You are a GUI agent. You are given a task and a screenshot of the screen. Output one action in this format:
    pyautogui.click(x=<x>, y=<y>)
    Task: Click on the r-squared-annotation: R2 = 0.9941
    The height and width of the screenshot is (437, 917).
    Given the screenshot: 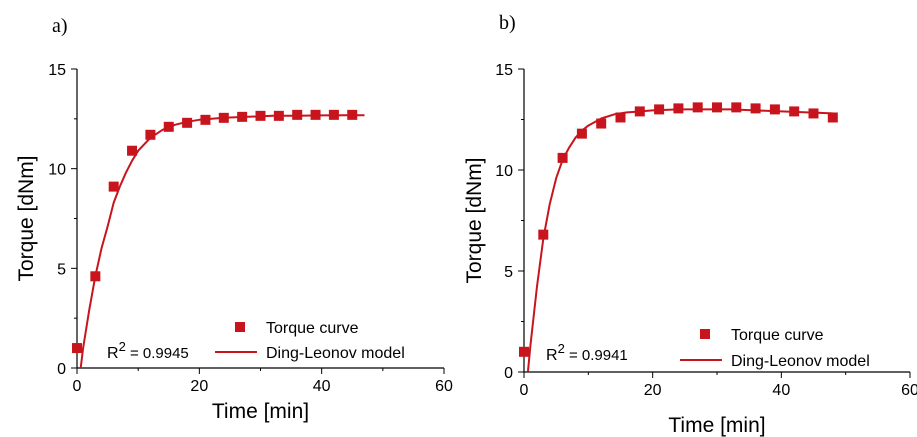 What is the action you would take?
    pyautogui.click(x=587, y=352)
    